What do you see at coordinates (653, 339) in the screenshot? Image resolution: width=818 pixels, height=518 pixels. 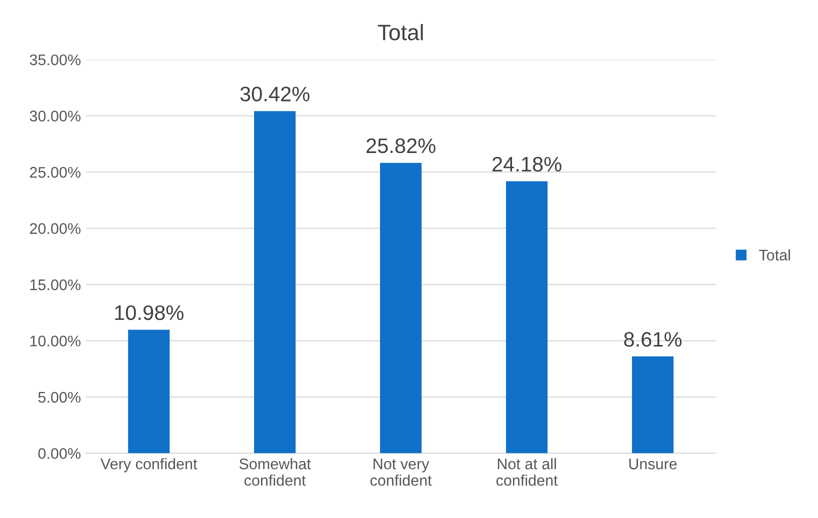 I see `data-label: 8.61%` at bounding box center [653, 339].